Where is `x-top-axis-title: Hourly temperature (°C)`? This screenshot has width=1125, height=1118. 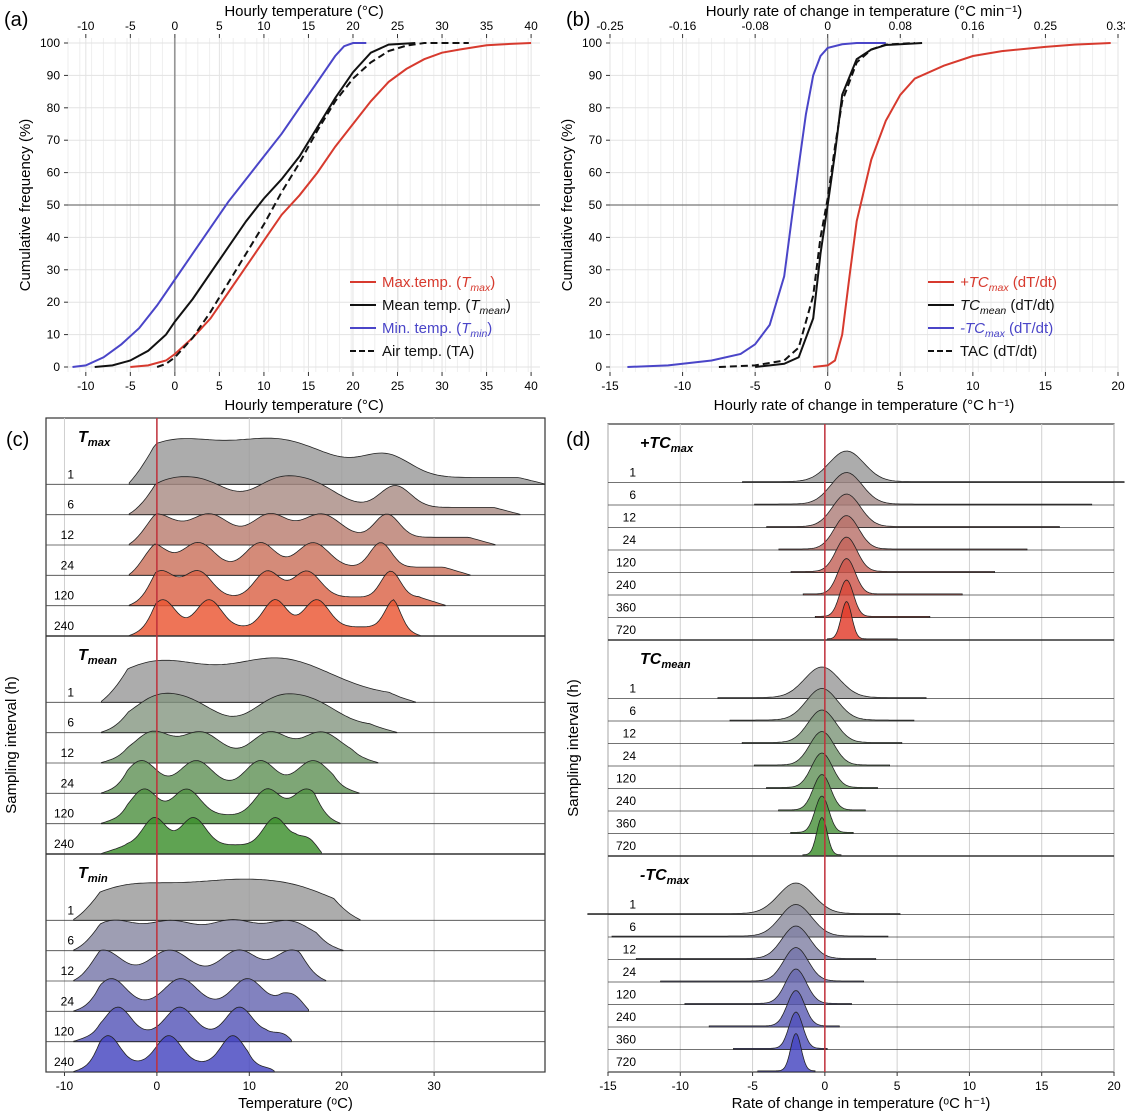
x-top-axis-title: Hourly temperature (°C) is located at coordinates (303, 11).